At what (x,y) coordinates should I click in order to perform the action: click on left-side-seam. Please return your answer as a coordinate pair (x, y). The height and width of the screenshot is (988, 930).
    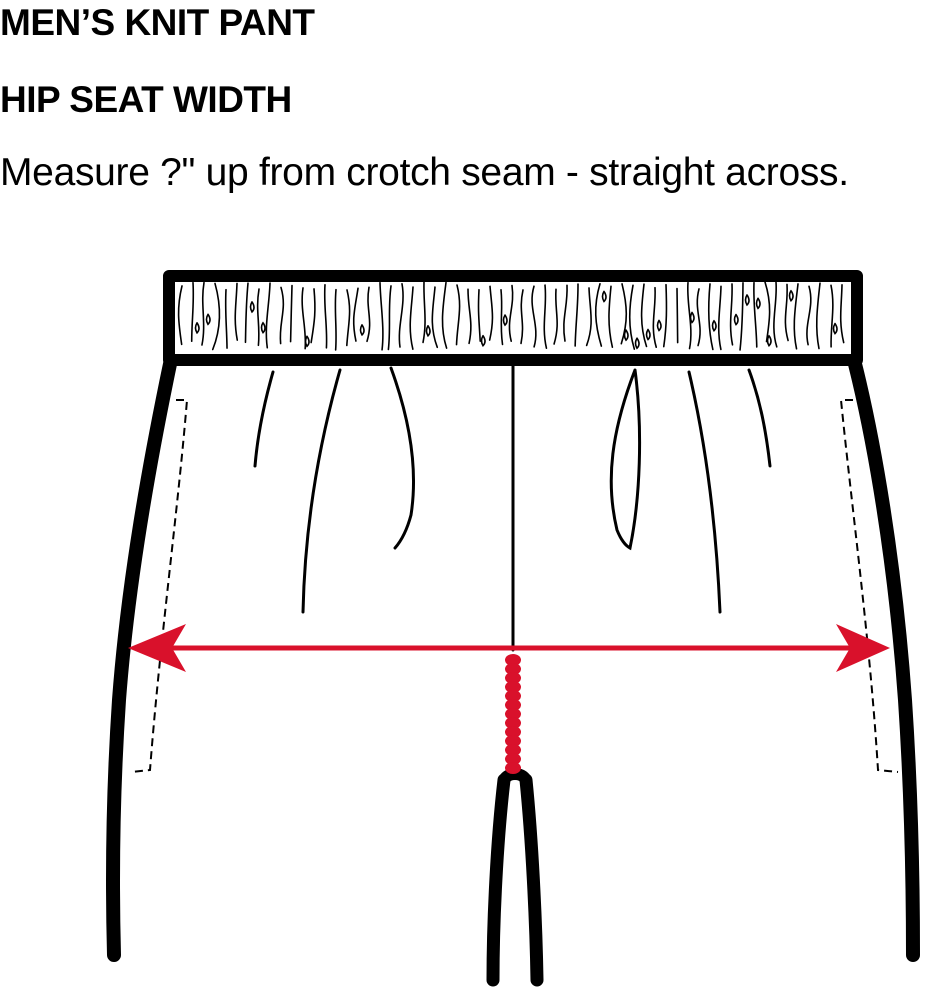
    Looking at the image, I should click on (141, 659).